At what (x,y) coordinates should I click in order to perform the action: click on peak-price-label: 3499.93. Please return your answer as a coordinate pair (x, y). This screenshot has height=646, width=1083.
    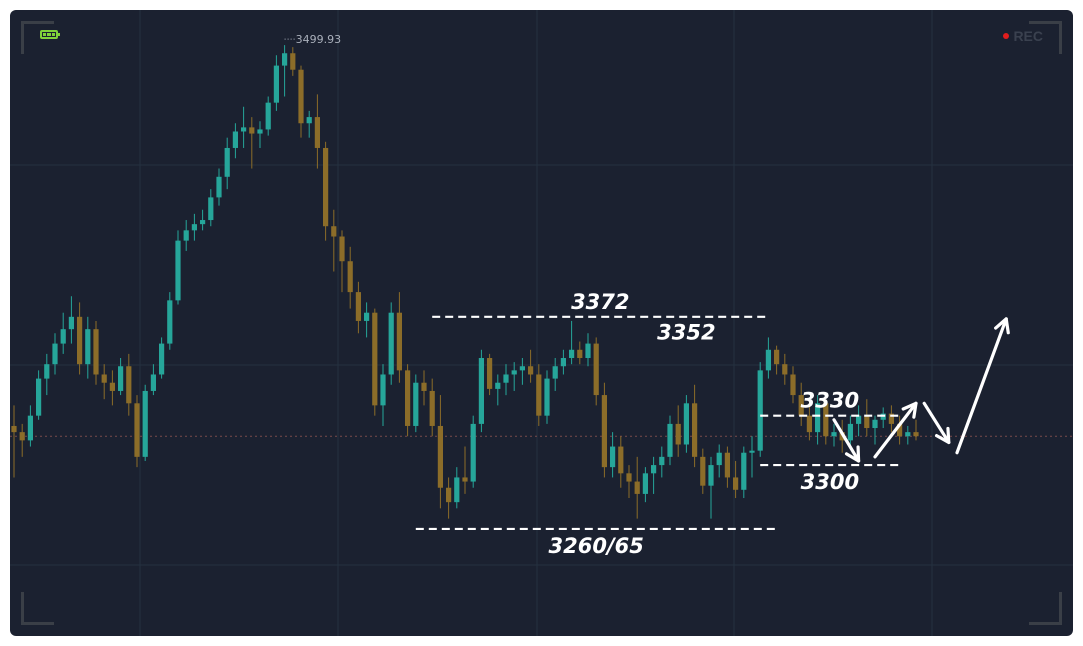
    Looking at the image, I should click on (319, 39).